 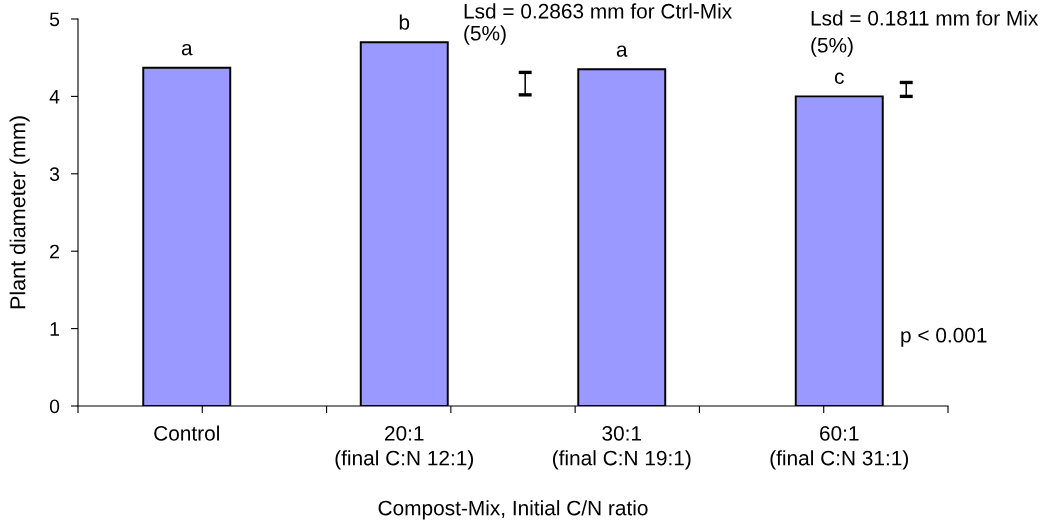 I want to click on data-label: c, so click(x=839, y=78).